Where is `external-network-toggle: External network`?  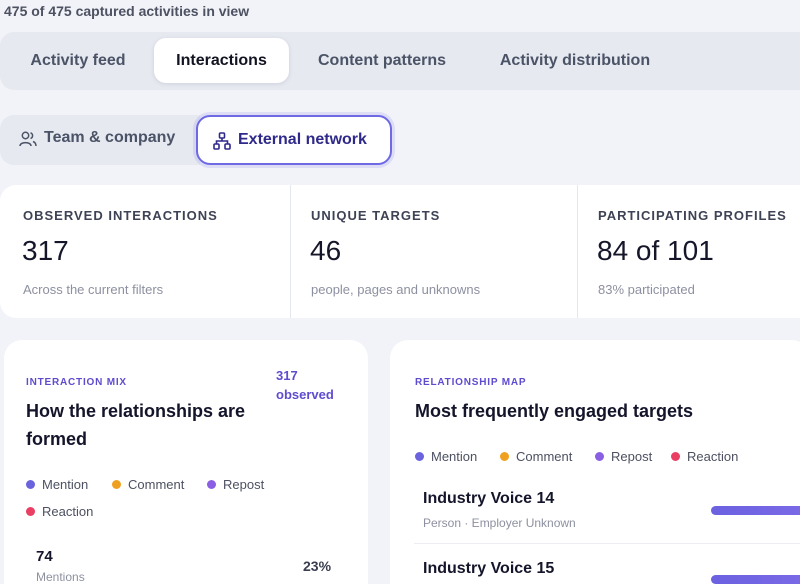
external-network-toggle: External network is located at coordinates (294, 140).